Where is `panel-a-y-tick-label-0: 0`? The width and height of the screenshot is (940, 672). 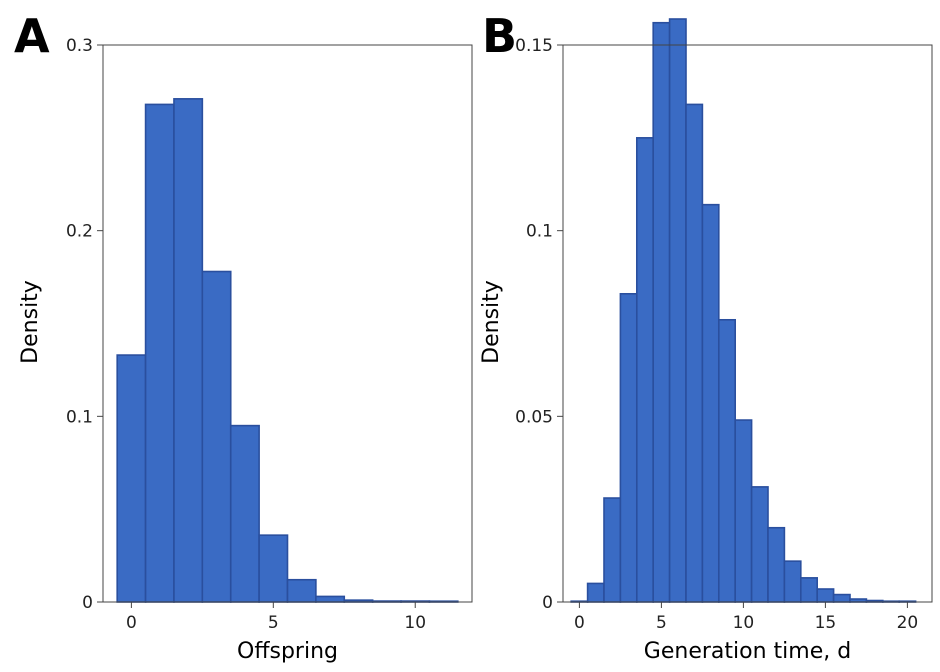 panel-a-y-tick-label-0: 0 is located at coordinates (87, 603).